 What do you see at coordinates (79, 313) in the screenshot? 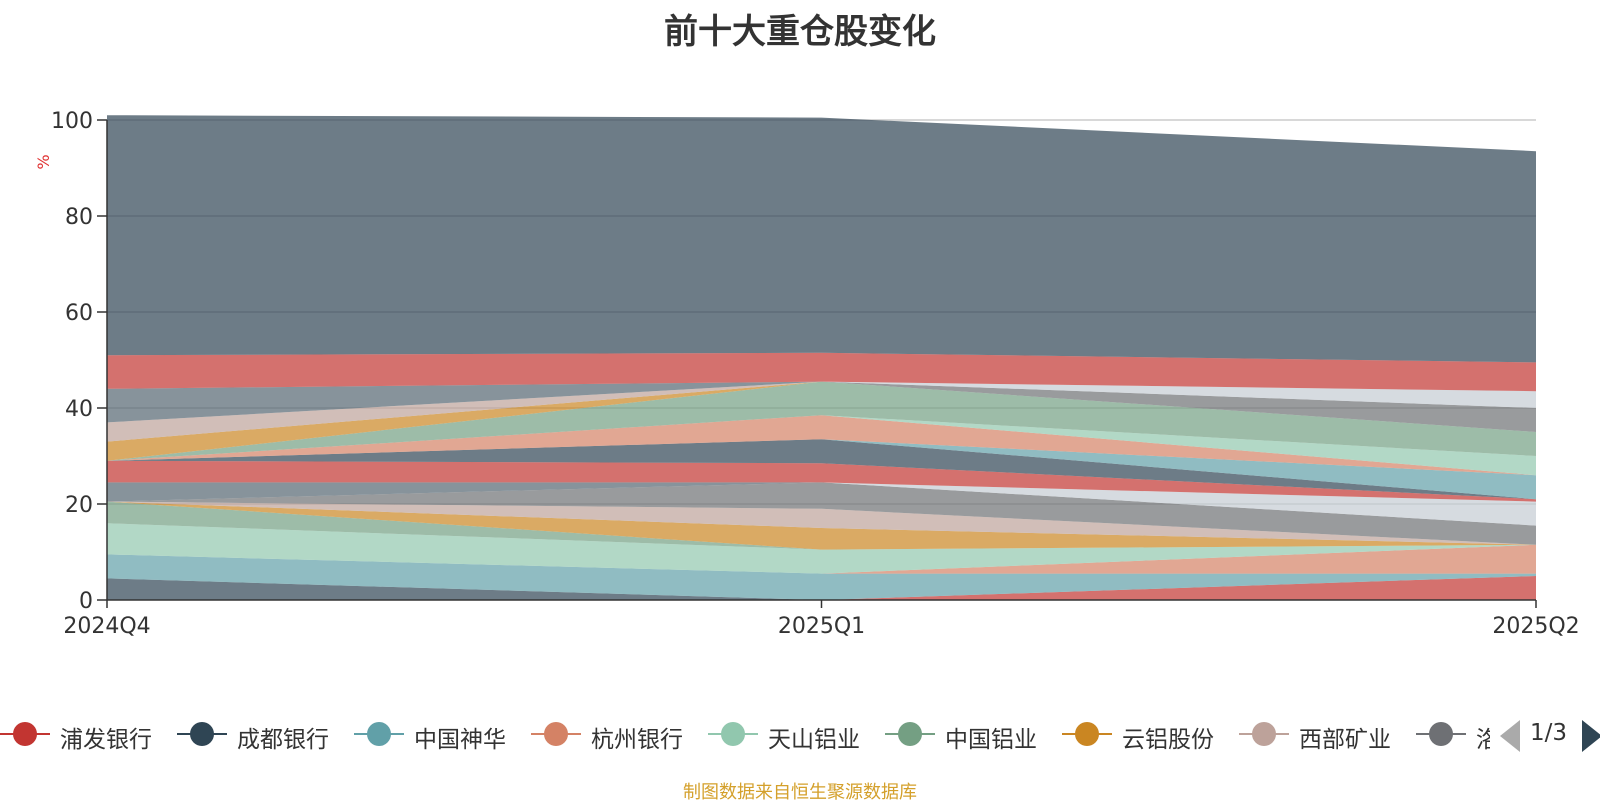
I see `y-tick-label: 60` at bounding box center [79, 313].